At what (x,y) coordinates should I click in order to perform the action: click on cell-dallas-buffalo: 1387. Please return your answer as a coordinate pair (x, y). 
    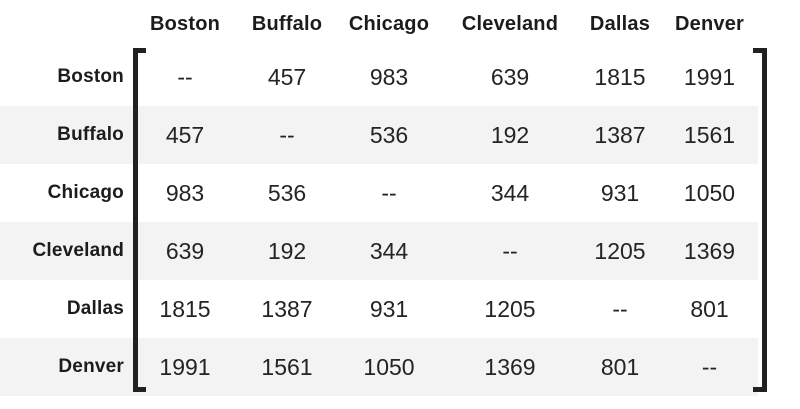
    Looking at the image, I should click on (287, 308).